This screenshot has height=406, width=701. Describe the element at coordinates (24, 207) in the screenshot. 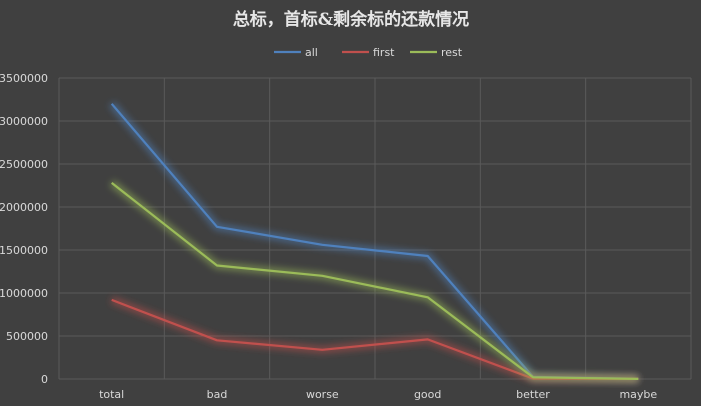

I see `y-tick-label: 2000000` at that location.